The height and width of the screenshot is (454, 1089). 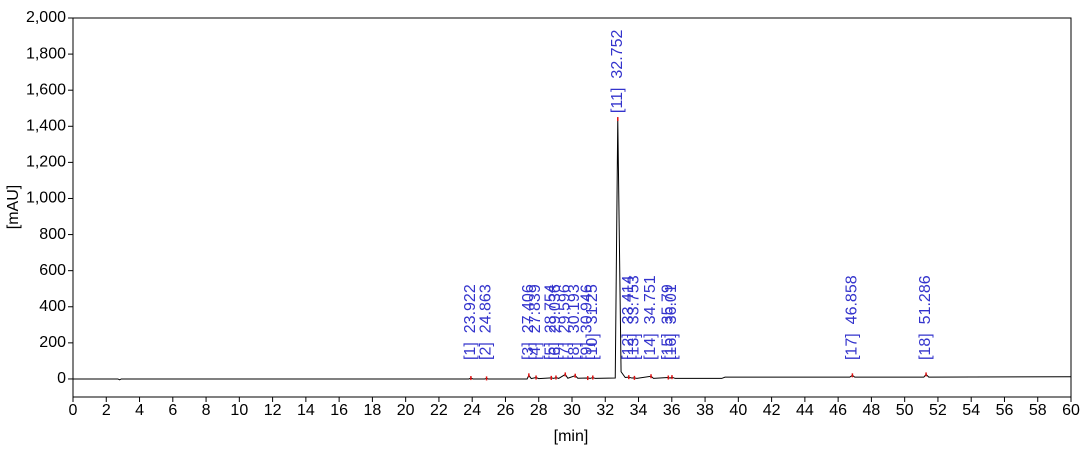 I want to click on peak-id: [2], so click(x=486, y=351).